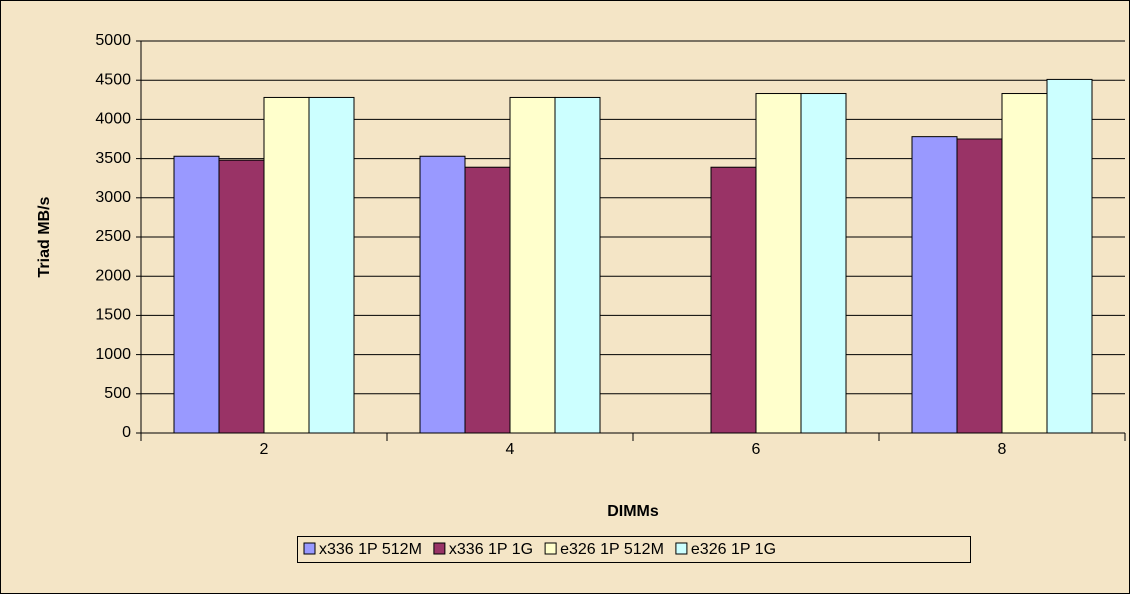 This screenshot has height=594, width=1130. I want to click on y-tick-label: 2000, so click(113, 275).